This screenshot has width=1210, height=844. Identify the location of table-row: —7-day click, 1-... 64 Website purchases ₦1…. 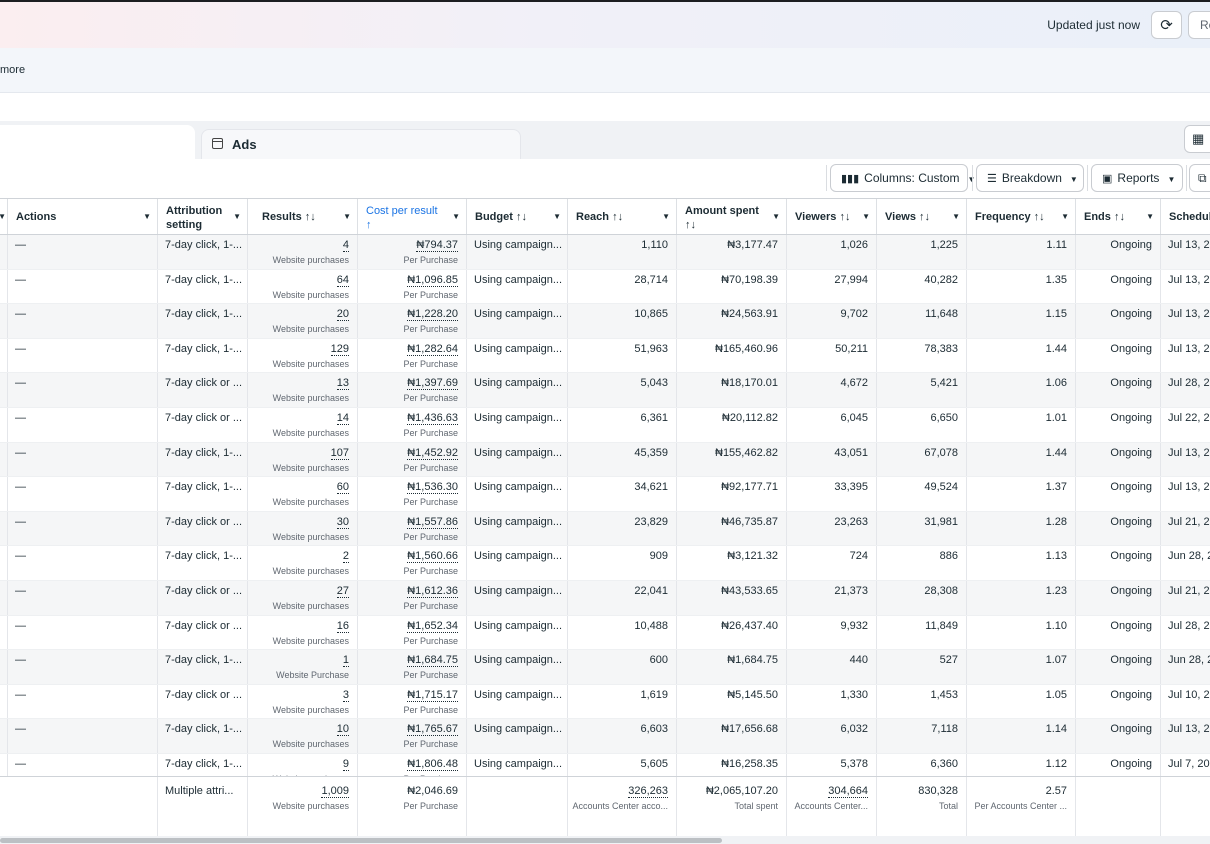
(605, 287).